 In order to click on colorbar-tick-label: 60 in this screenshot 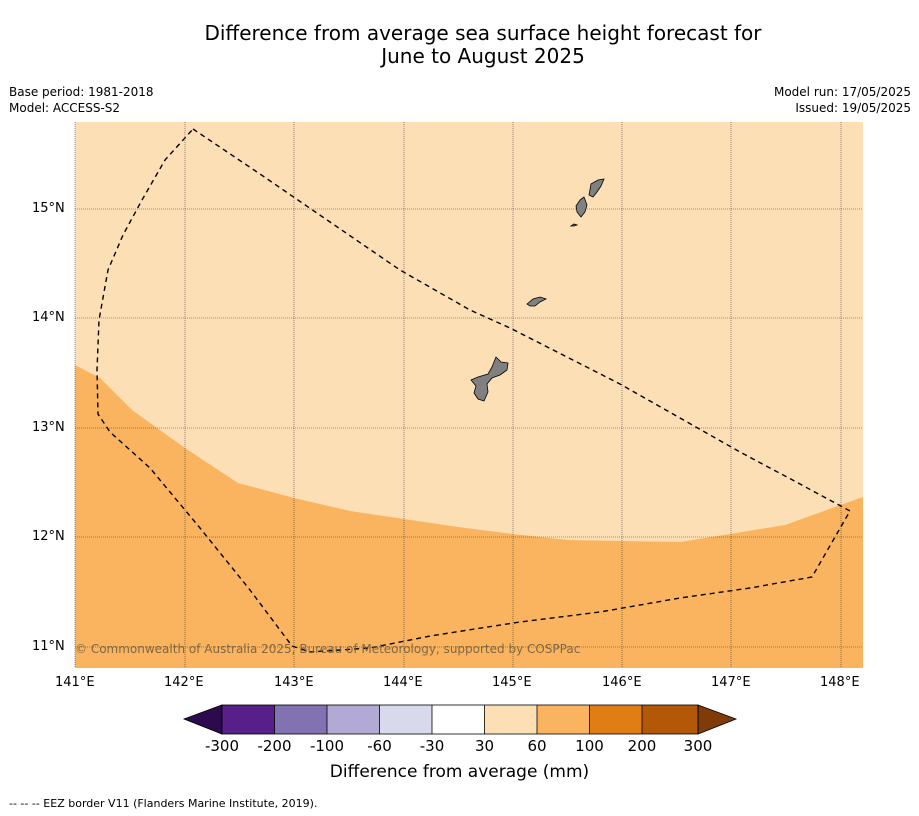, I will do `click(537, 746)`.